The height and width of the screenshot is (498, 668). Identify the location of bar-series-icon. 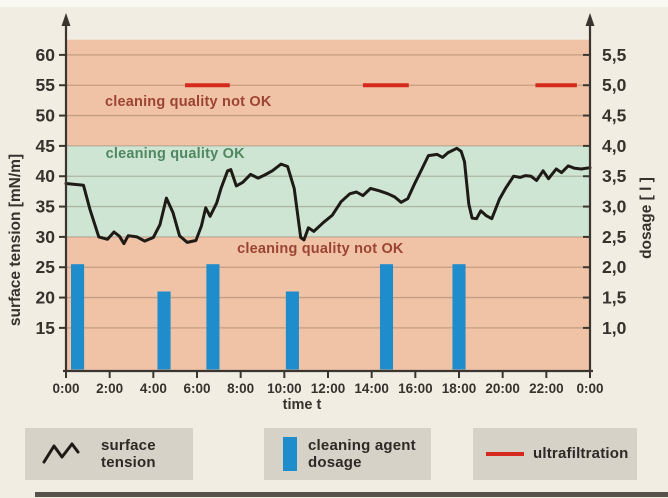
(289, 454).